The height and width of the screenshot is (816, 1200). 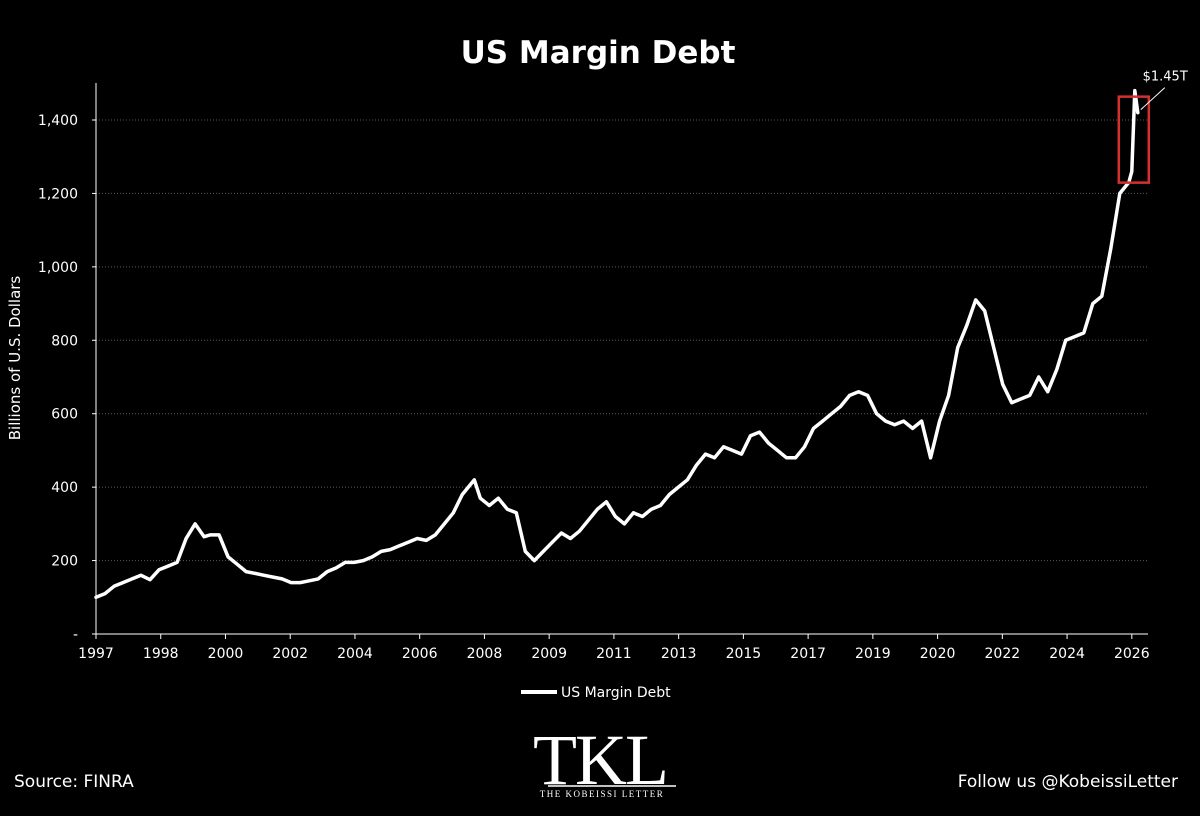 What do you see at coordinates (744, 654) in the screenshot?
I see `x-tick-label: 2015` at bounding box center [744, 654].